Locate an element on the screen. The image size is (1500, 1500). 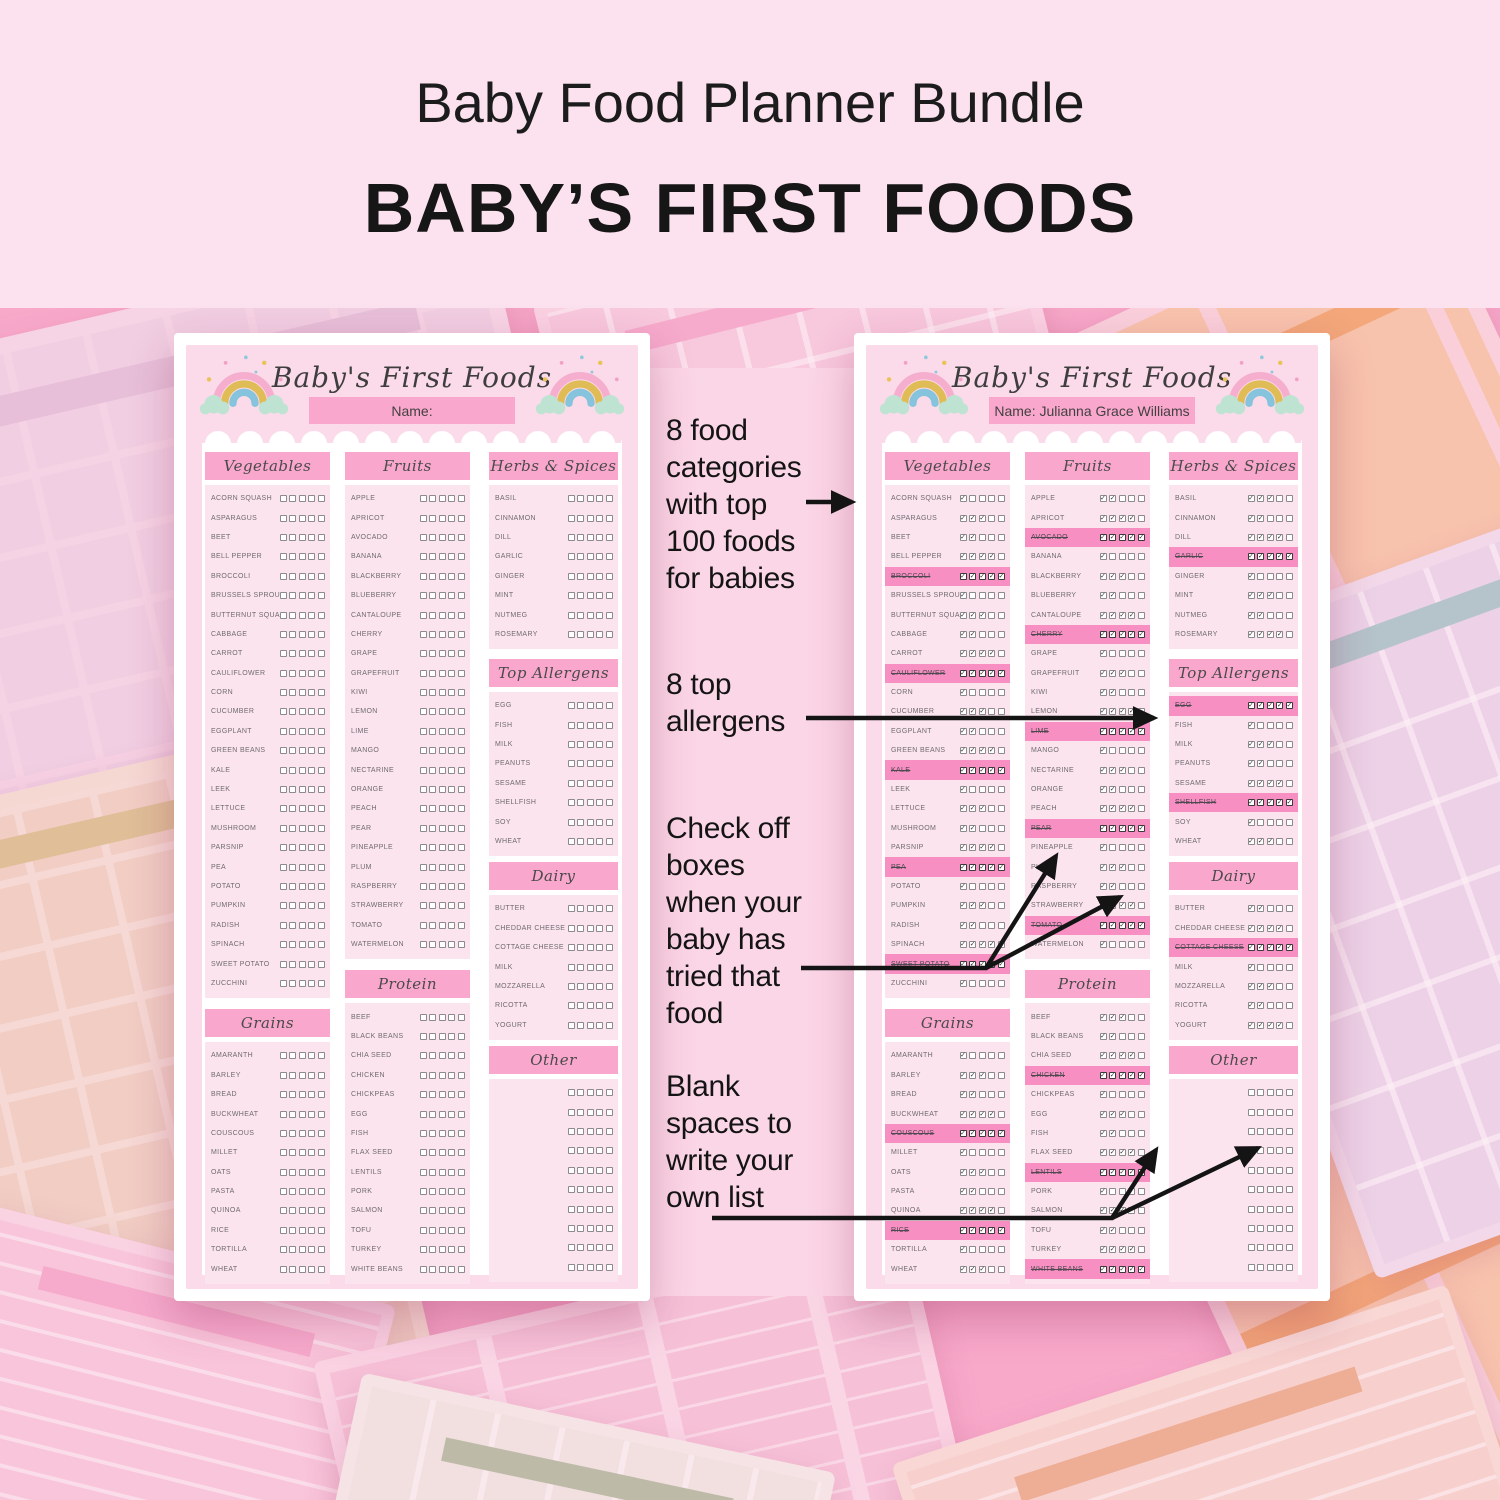
food-label: BEEF is located at coordinates (361, 1017).